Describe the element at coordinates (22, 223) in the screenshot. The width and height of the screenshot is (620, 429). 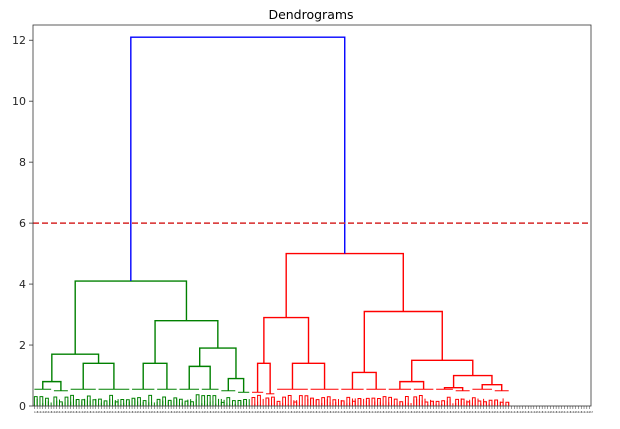
I see `y-axis: 0 2 4 6 8 10 12` at that location.